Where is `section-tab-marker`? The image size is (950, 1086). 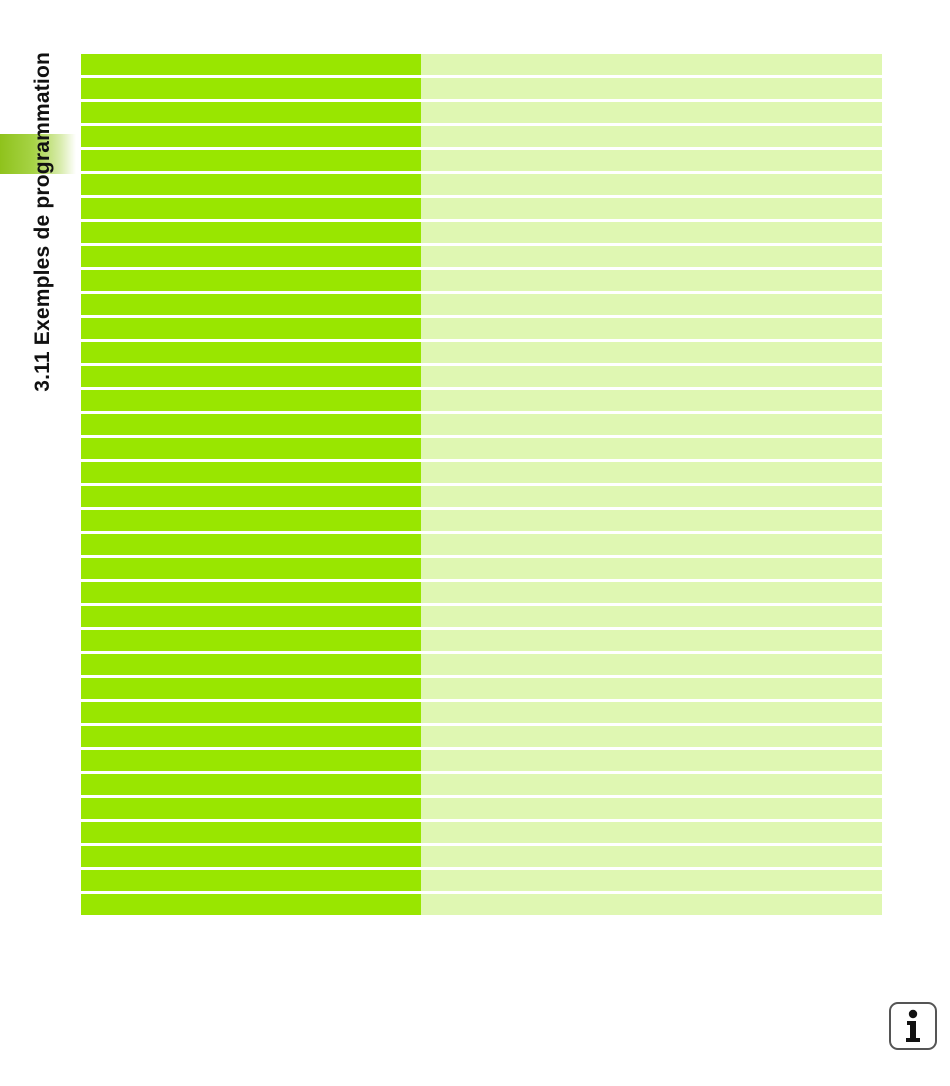
section-tab-marker is located at coordinates (38, 154).